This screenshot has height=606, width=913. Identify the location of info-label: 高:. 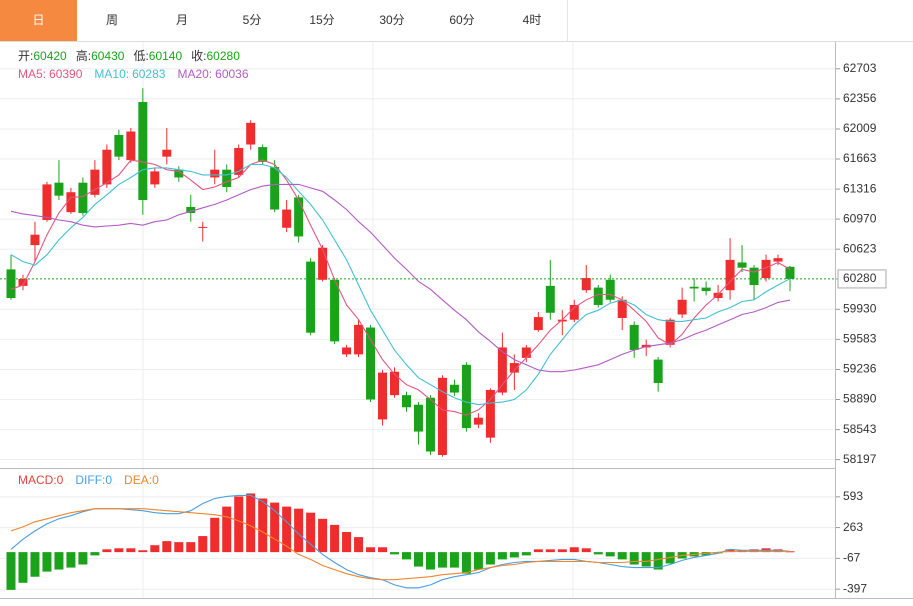
(83, 55).